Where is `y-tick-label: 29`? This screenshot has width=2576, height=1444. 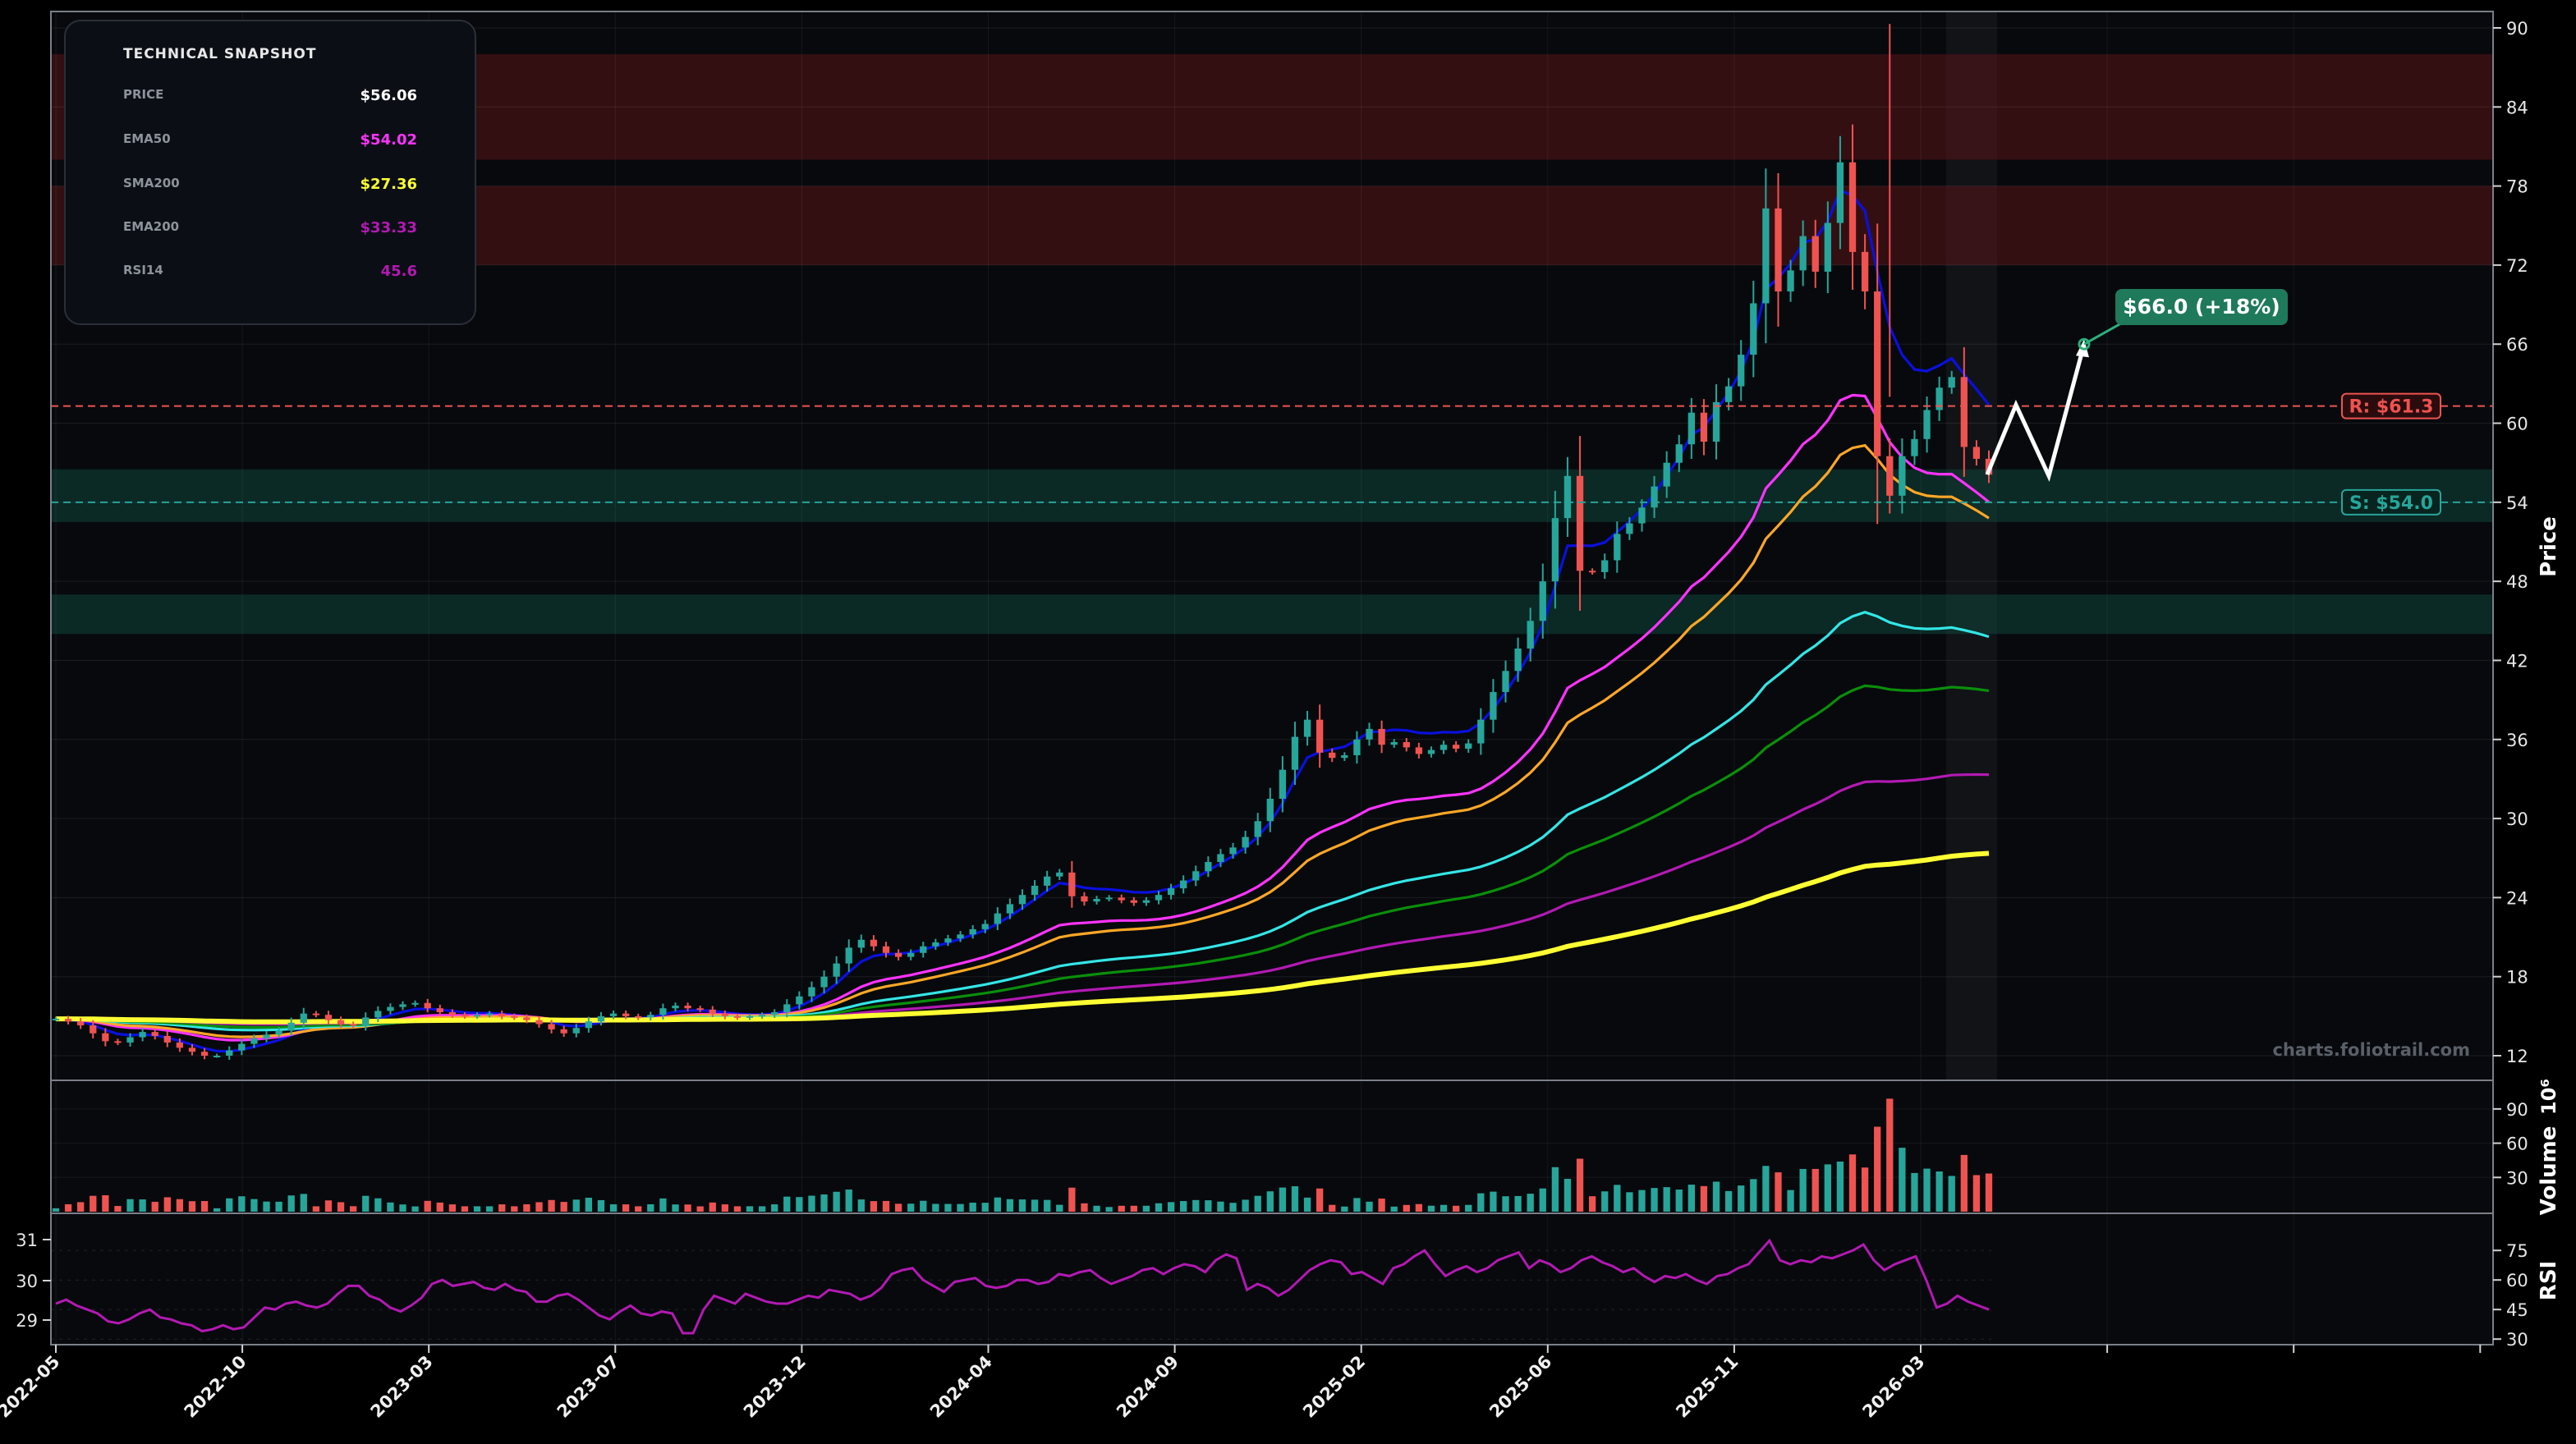 y-tick-label: 29 is located at coordinates (27, 1321).